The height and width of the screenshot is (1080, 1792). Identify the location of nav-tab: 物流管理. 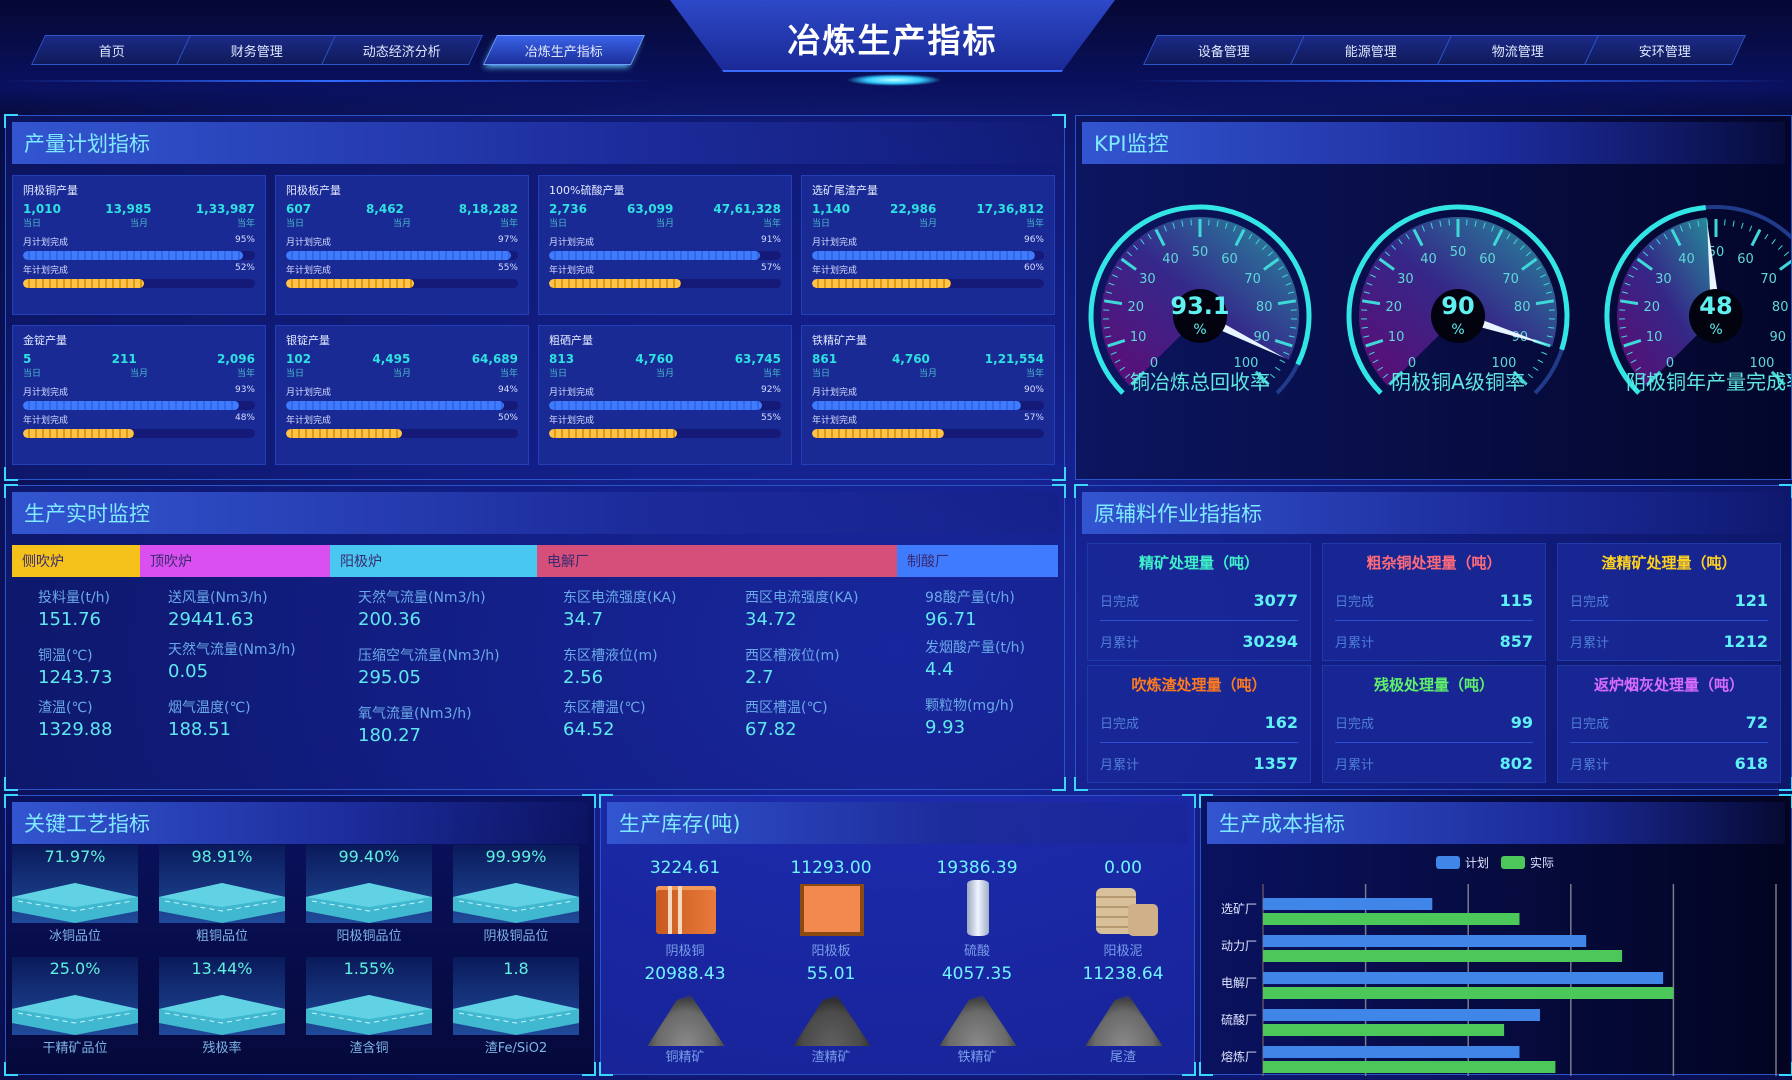
(1518, 50).